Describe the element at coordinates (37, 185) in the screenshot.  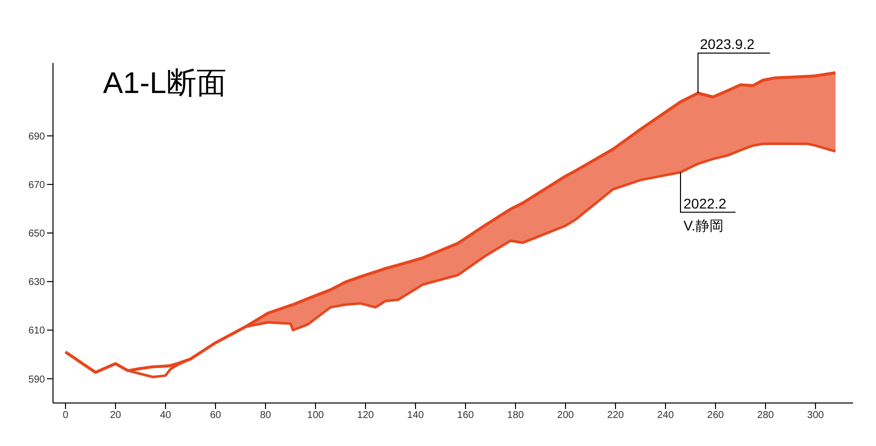
I see `y-tick-label: 670` at that location.